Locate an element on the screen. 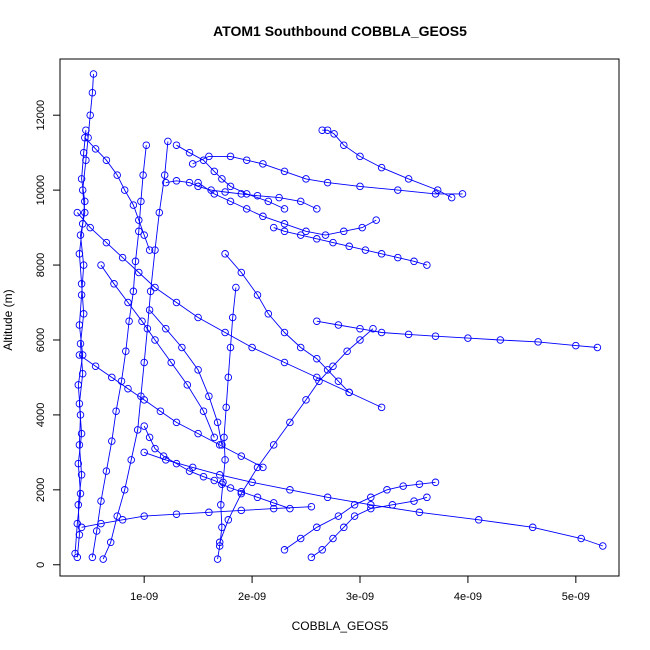 Image resolution: width=650 pixels, height=650 pixels. x-tick-label: 3e-09 is located at coordinates (360, 597).